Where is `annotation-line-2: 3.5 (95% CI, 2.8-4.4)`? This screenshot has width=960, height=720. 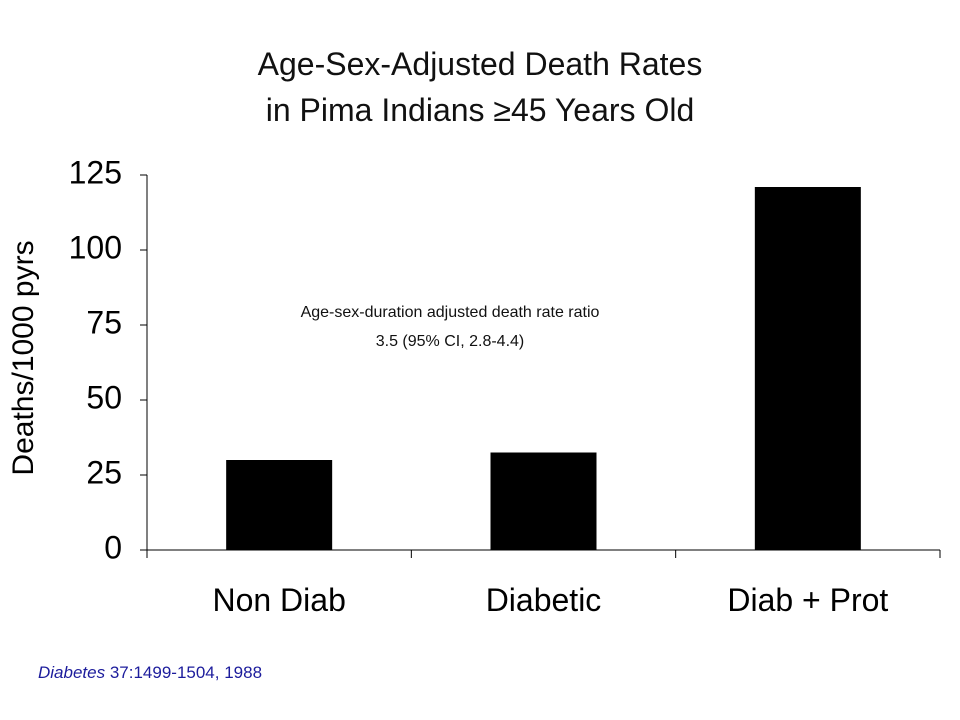 annotation-line-2: 3.5 (95% CI, 2.8-4.4) is located at coordinates (450, 341).